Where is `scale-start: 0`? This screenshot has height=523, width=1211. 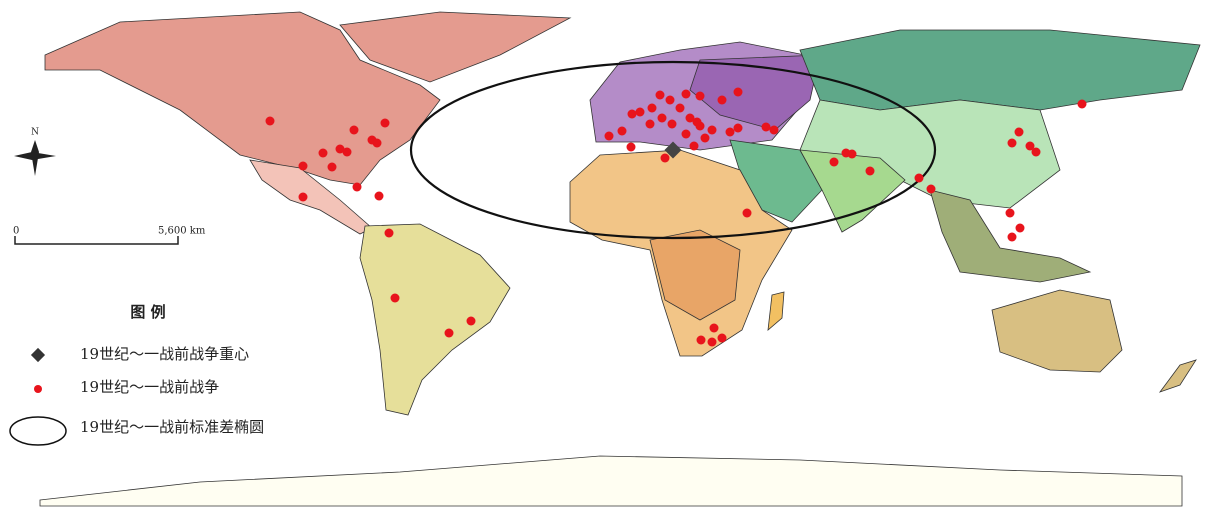
scale-start: 0 is located at coordinates (16, 231).